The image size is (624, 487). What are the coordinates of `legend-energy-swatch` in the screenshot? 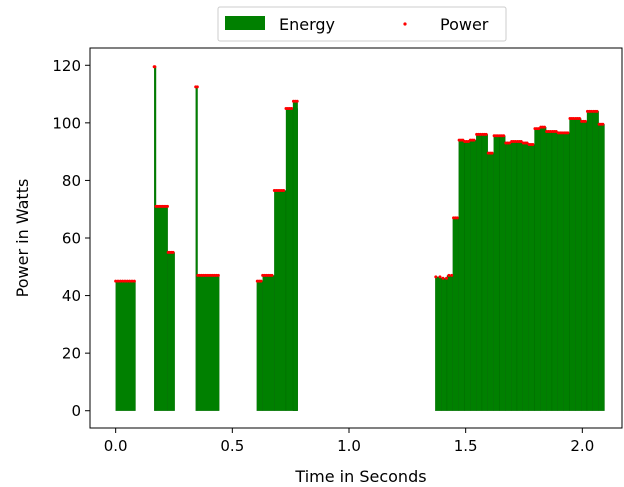 It's located at (245, 23).